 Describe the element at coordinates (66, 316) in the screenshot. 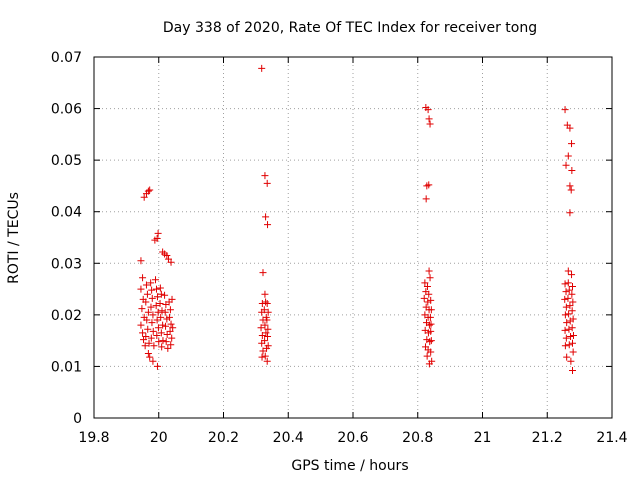

I see `y-tick-label: 0.02` at that location.